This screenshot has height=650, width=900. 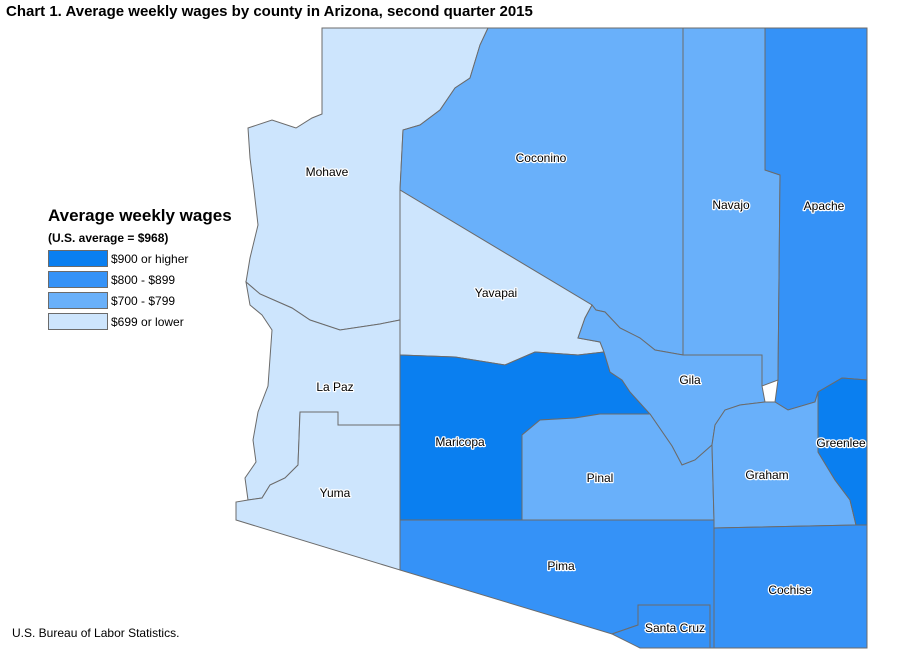 What do you see at coordinates (790, 590) in the screenshot?
I see `label-cochise: Cochise` at bounding box center [790, 590].